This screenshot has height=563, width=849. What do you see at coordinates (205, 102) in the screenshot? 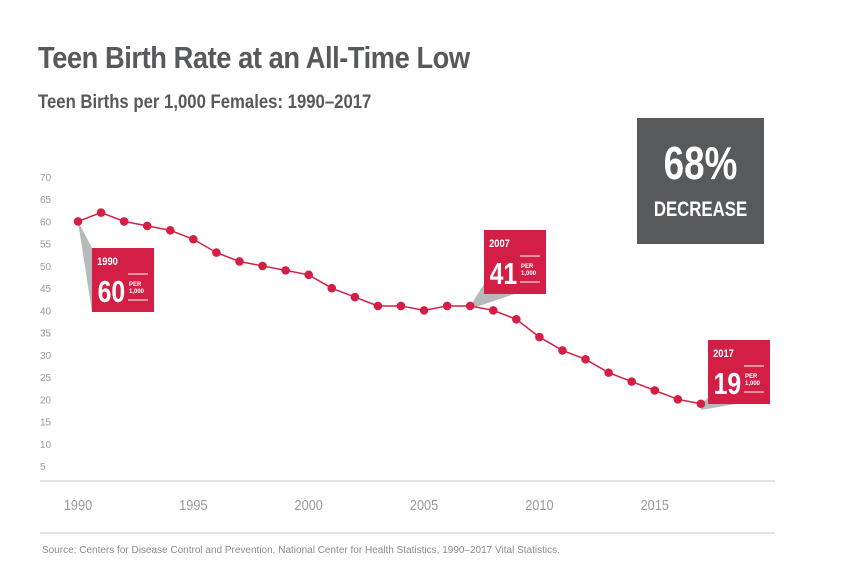
I see `chart-subtitle: Teen Births per 1,000 Females: 1990–2017` at bounding box center [205, 102].